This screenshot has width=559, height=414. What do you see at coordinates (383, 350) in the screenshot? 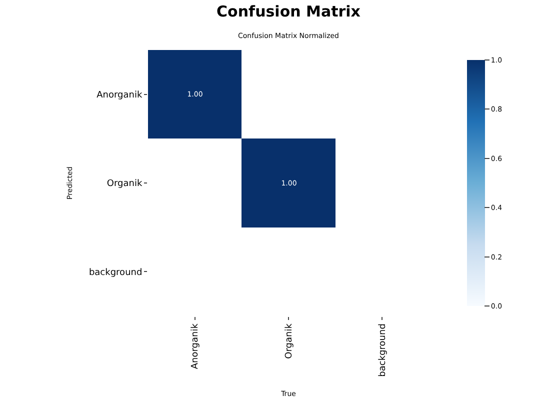
I see `x-tick-label: background` at bounding box center [383, 350].